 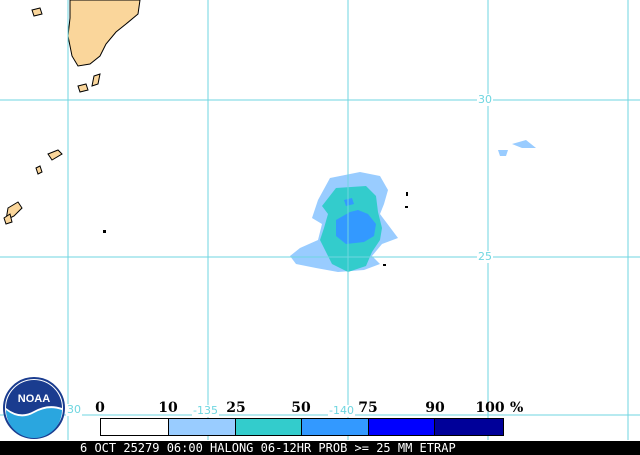 I want to click on legend-tick-10: 10, so click(x=168, y=408).